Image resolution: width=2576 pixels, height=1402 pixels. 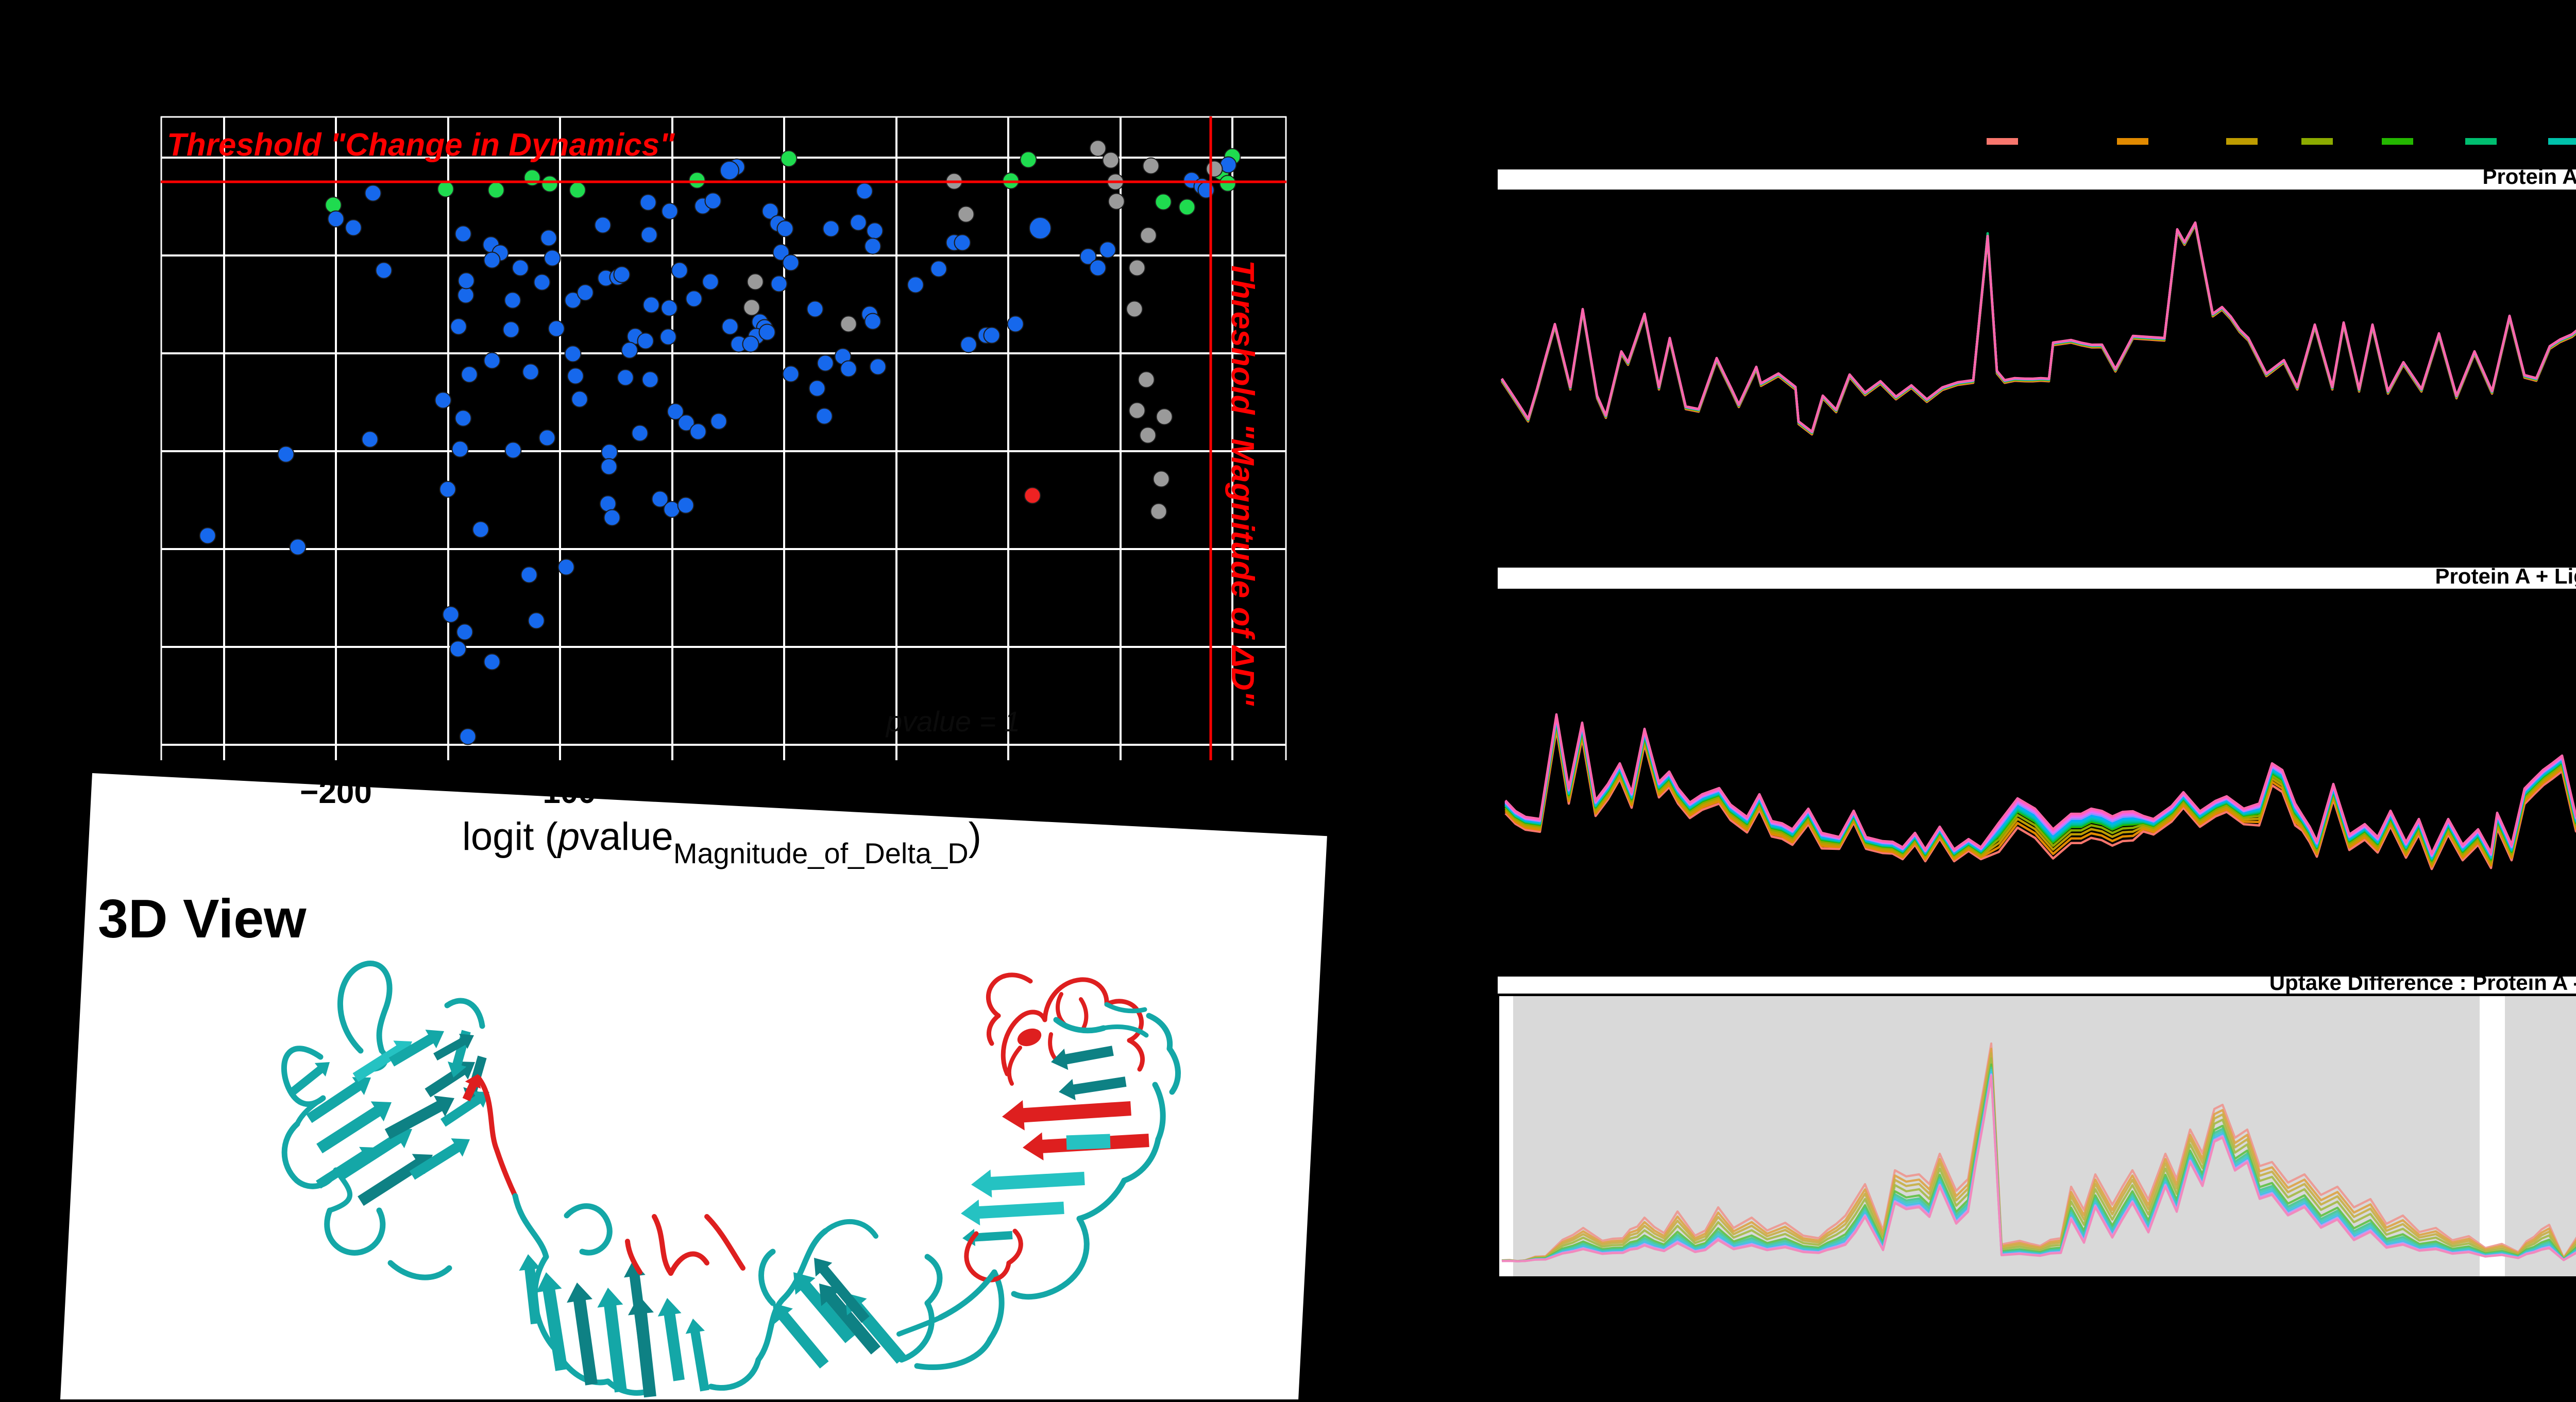 I want to click on svg-text: Threshold "Change in Dynamics", so click(x=421, y=145).